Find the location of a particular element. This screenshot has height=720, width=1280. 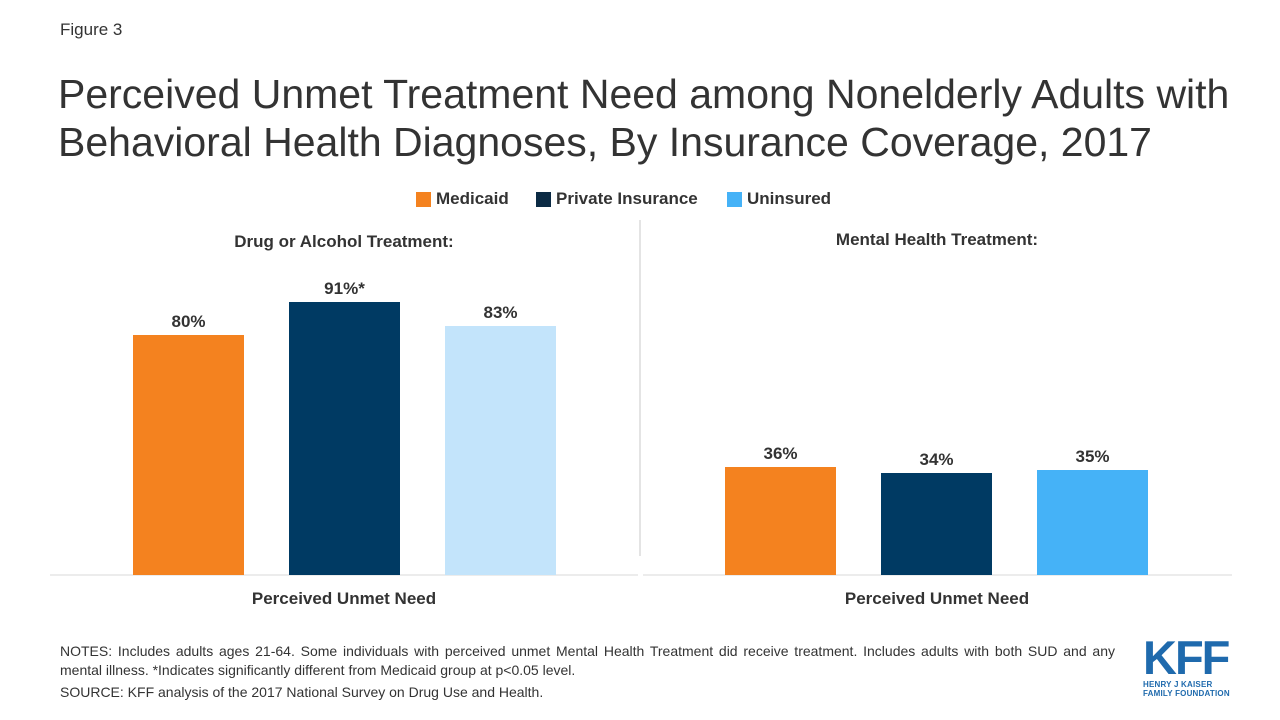

bar-mental-health-uninsured is located at coordinates (1092, 522).